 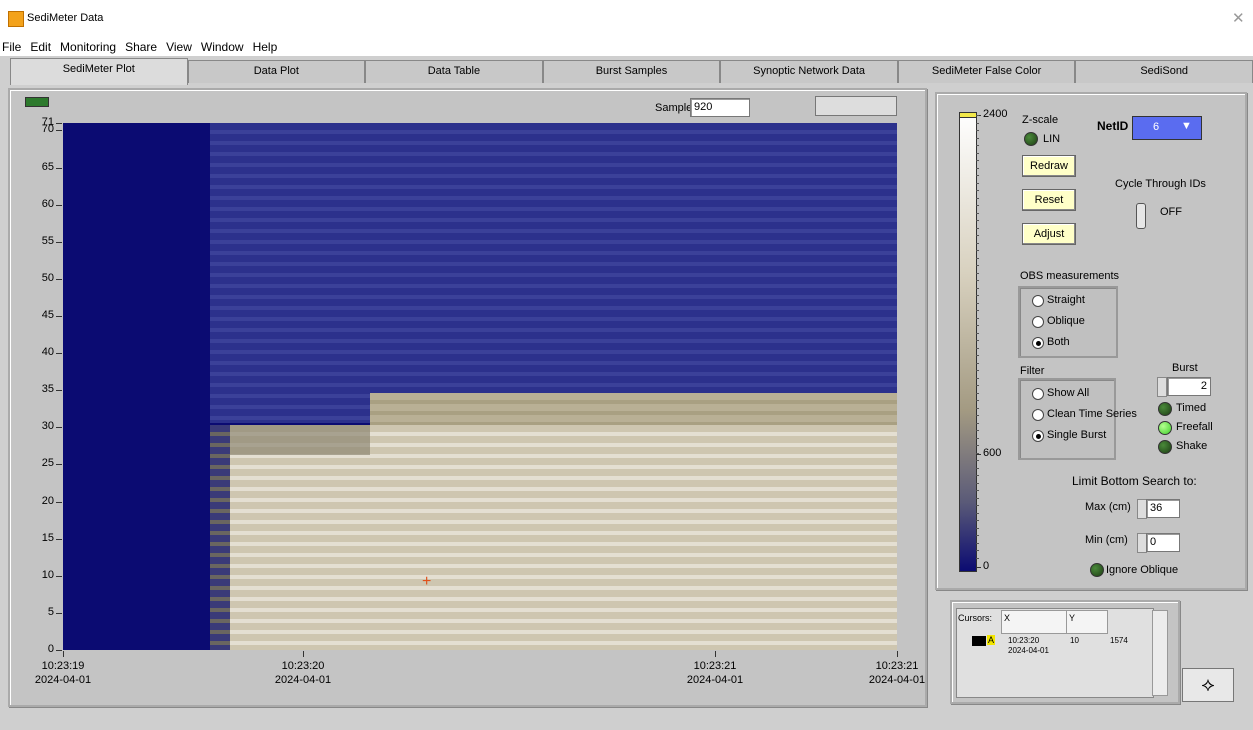 I want to click on y-tick-label: 10, so click(x=47, y=574).